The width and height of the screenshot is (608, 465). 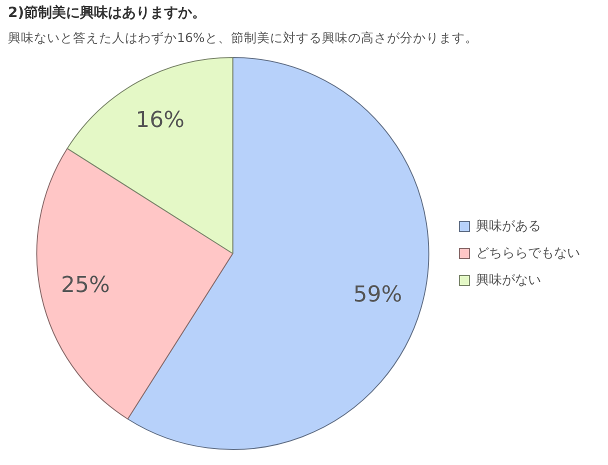 What do you see at coordinates (85, 285) in the screenshot?
I see `data-label: 25%` at bounding box center [85, 285].